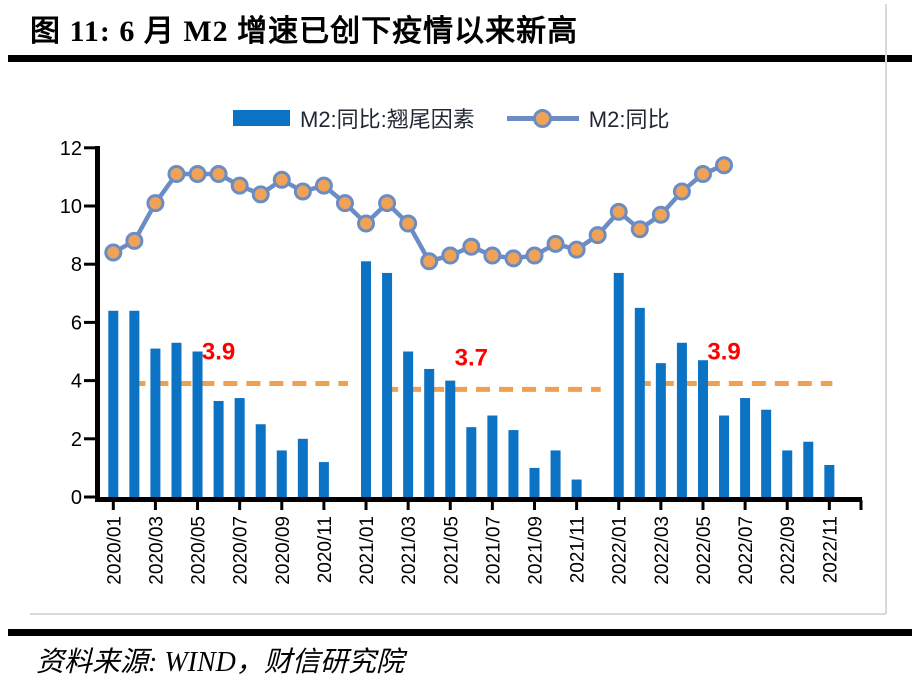 The image size is (920, 686). I want to click on trend-line, so click(418, 213).